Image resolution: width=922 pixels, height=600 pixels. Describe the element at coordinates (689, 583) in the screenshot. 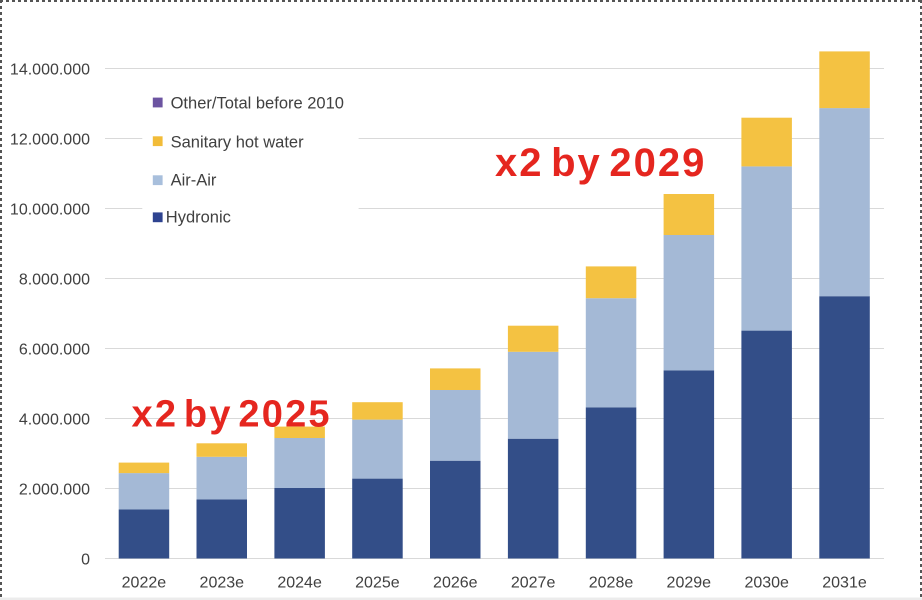

I see `svg-text: 2029e` at that location.